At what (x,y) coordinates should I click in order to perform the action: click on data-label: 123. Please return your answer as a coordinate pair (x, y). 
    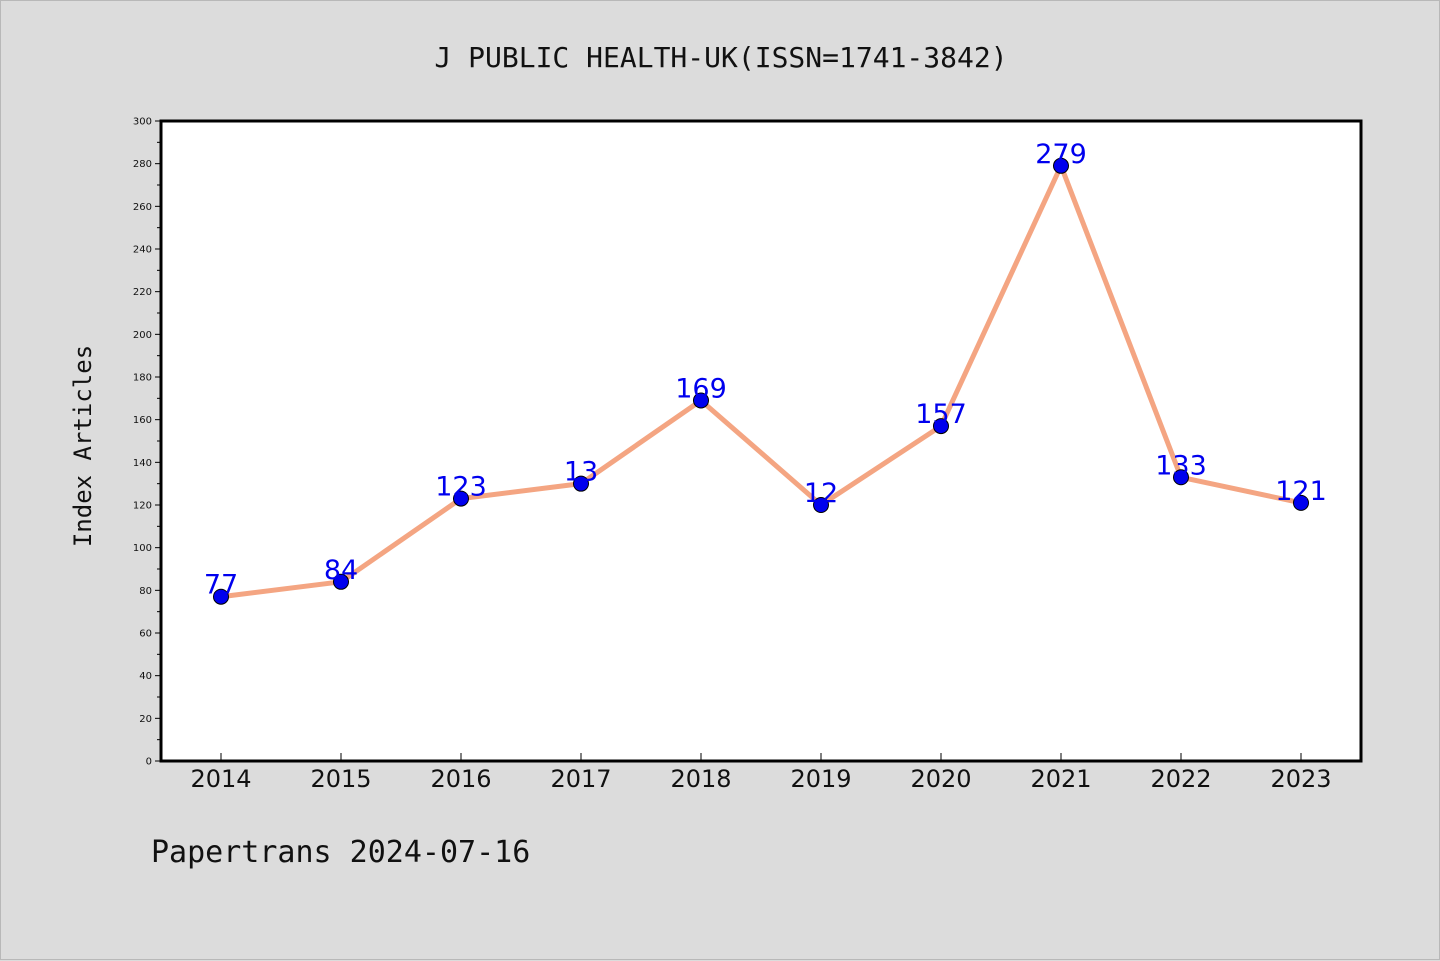
    Looking at the image, I should click on (461, 487).